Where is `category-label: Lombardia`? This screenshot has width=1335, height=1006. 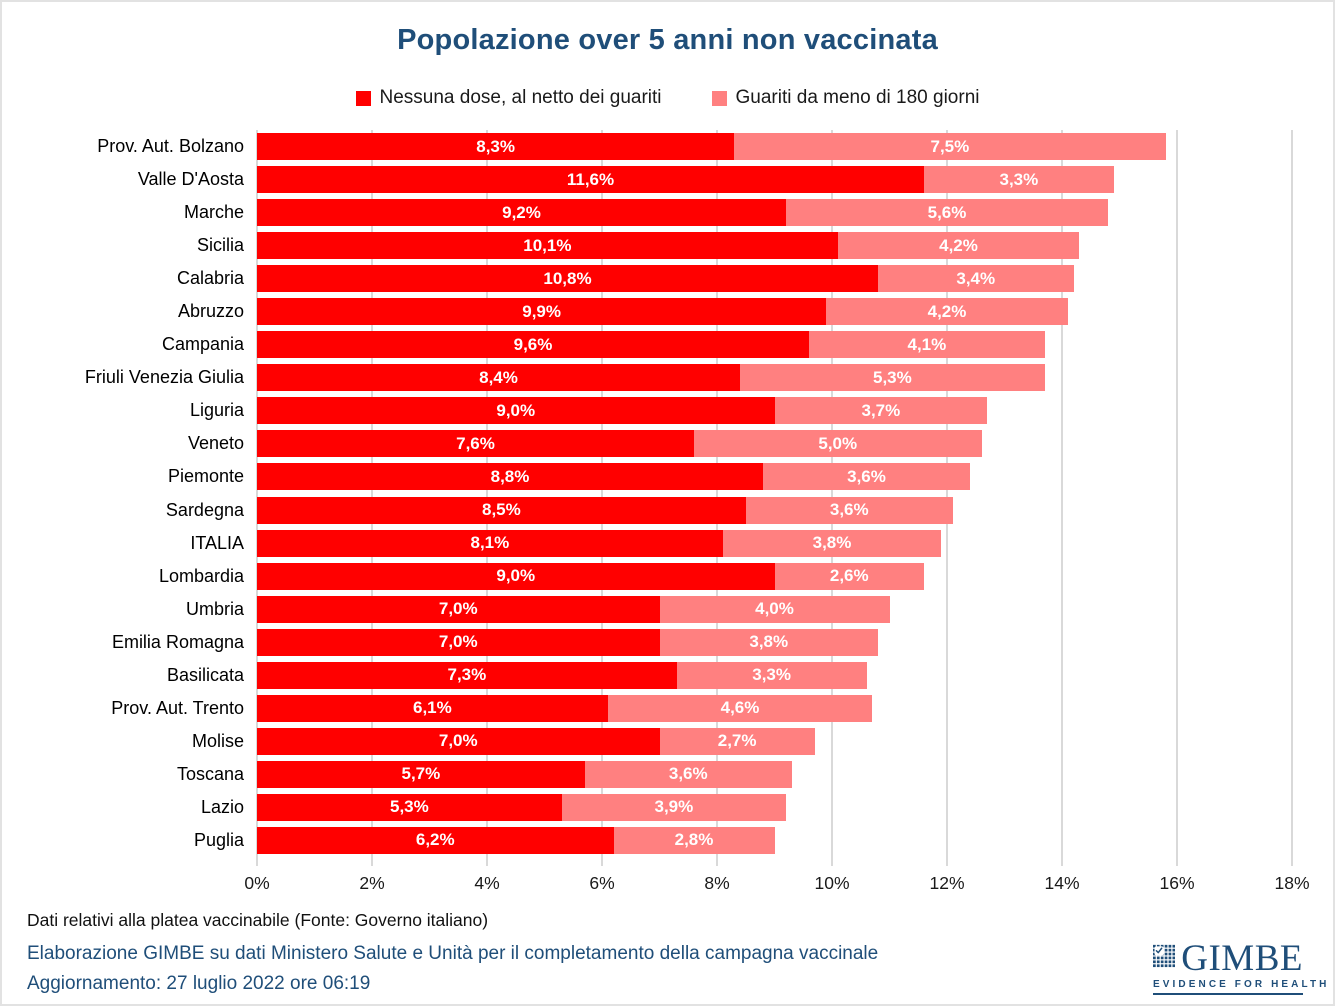
category-label: Lombardia is located at coordinates (201, 575).